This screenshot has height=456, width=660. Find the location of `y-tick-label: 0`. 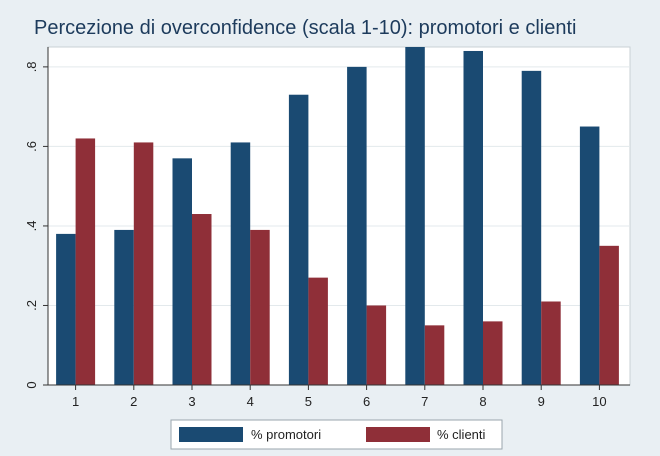

y-tick-label: 0 is located at coordinates (31, 384).